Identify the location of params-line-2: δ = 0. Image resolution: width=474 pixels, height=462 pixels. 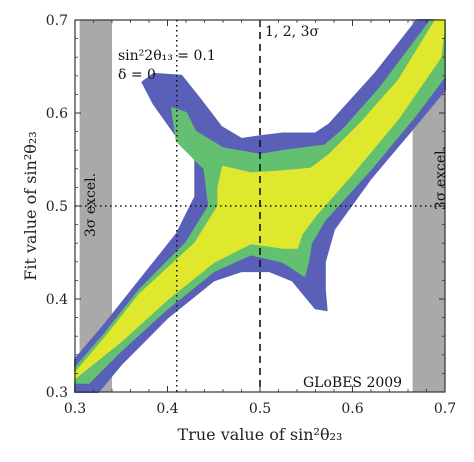
(137, 75).